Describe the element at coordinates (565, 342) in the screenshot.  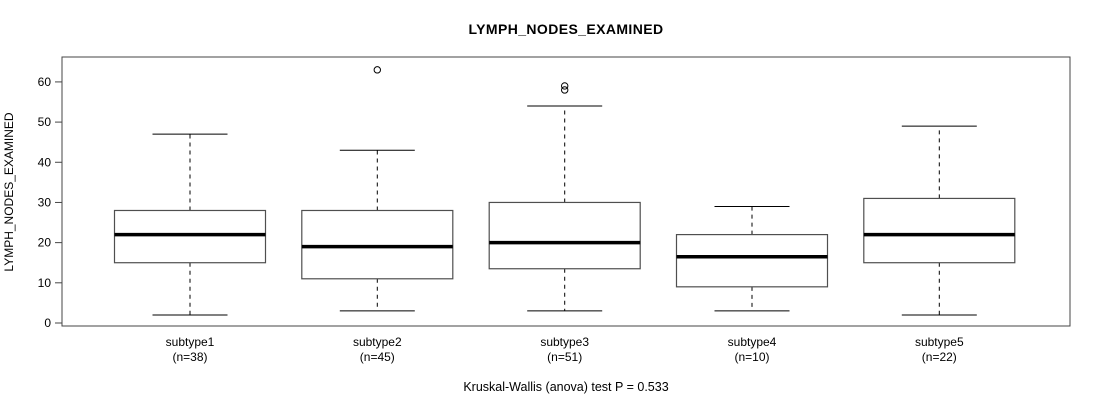
I see `group-name-label: subtype3` at that location.